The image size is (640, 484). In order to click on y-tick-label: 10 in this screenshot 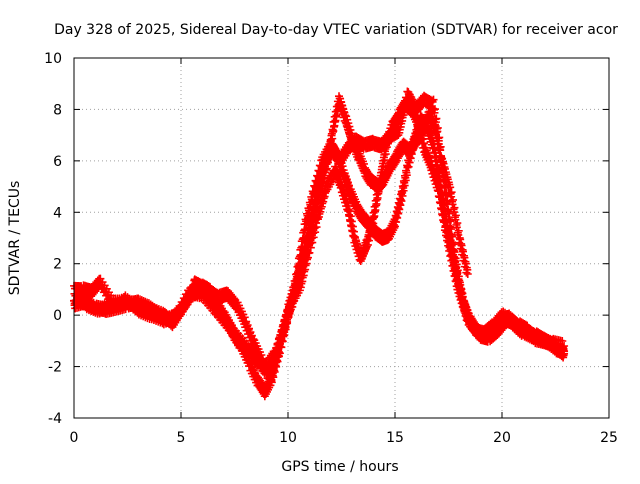, I will do `click(53, 59)`.